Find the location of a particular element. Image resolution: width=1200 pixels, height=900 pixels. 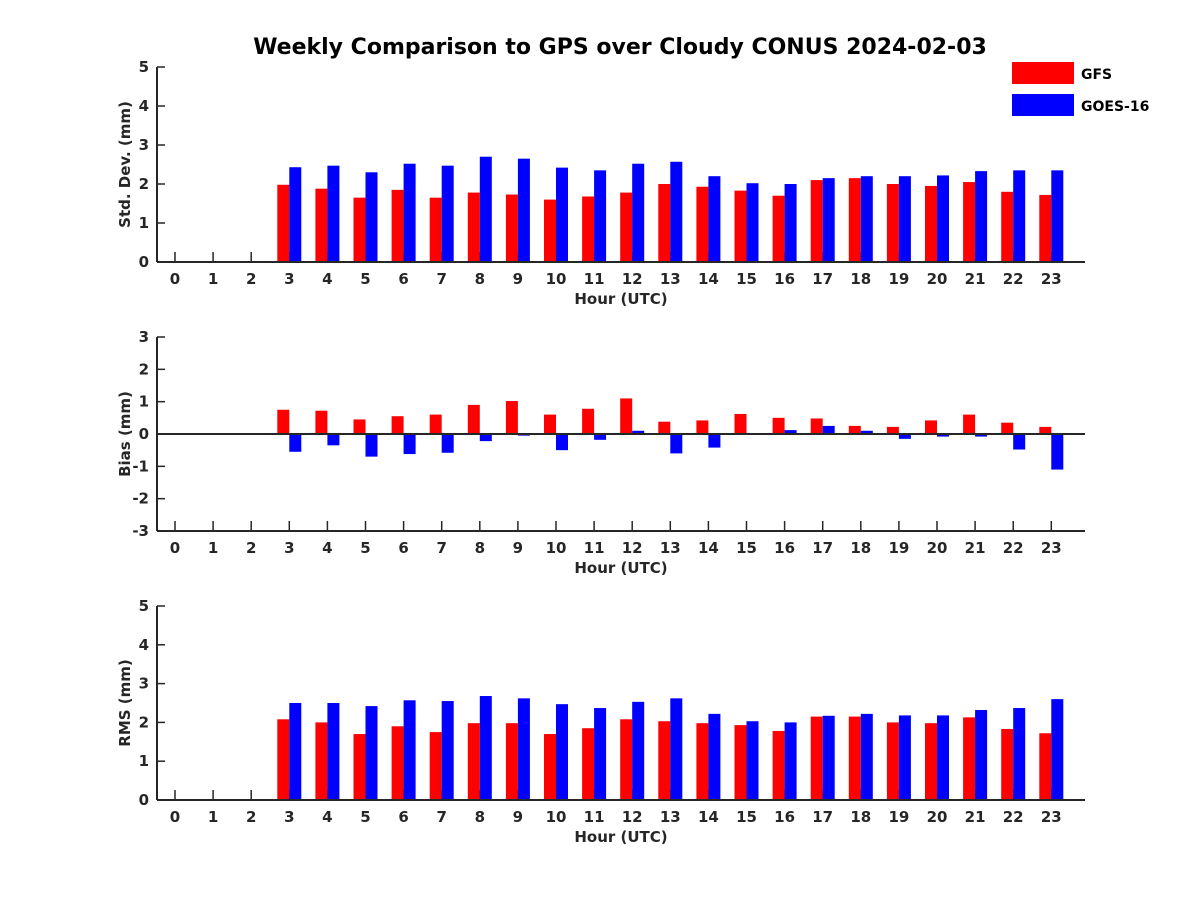

y-tick-label: -3 is located at coordinates (140, 531).